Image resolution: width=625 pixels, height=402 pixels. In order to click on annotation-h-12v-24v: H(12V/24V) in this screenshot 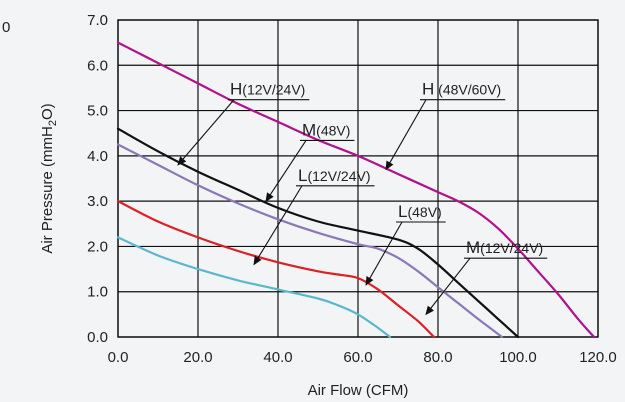, I will do `click(243, 123)`.